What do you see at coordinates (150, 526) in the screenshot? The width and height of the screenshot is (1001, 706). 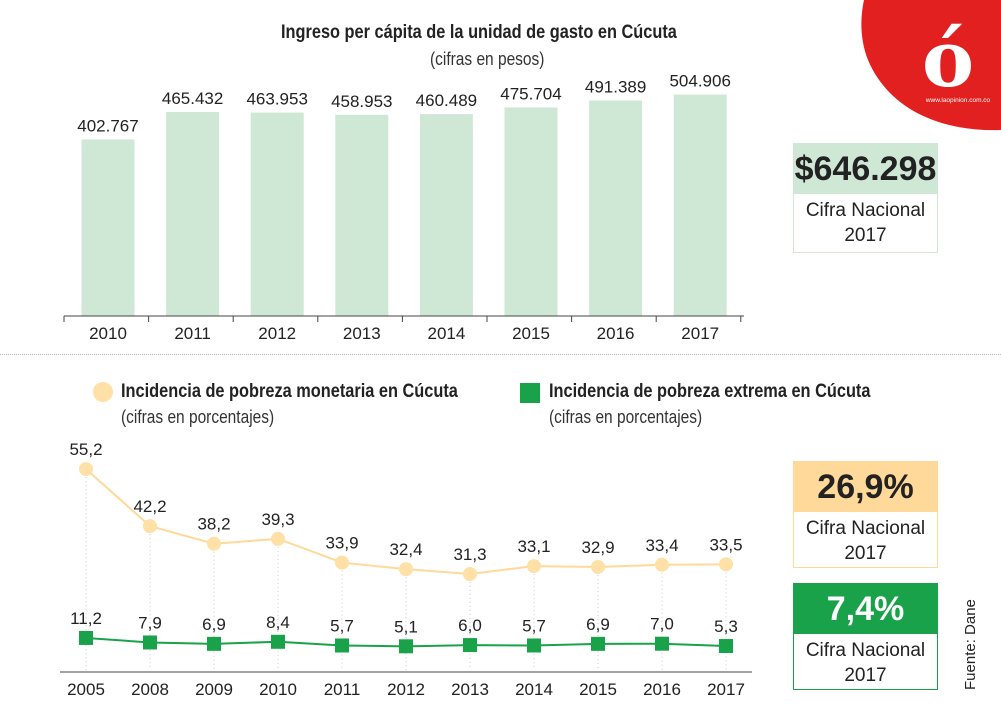 I see `poverty-point-2008` at bounding box center [150, 526].